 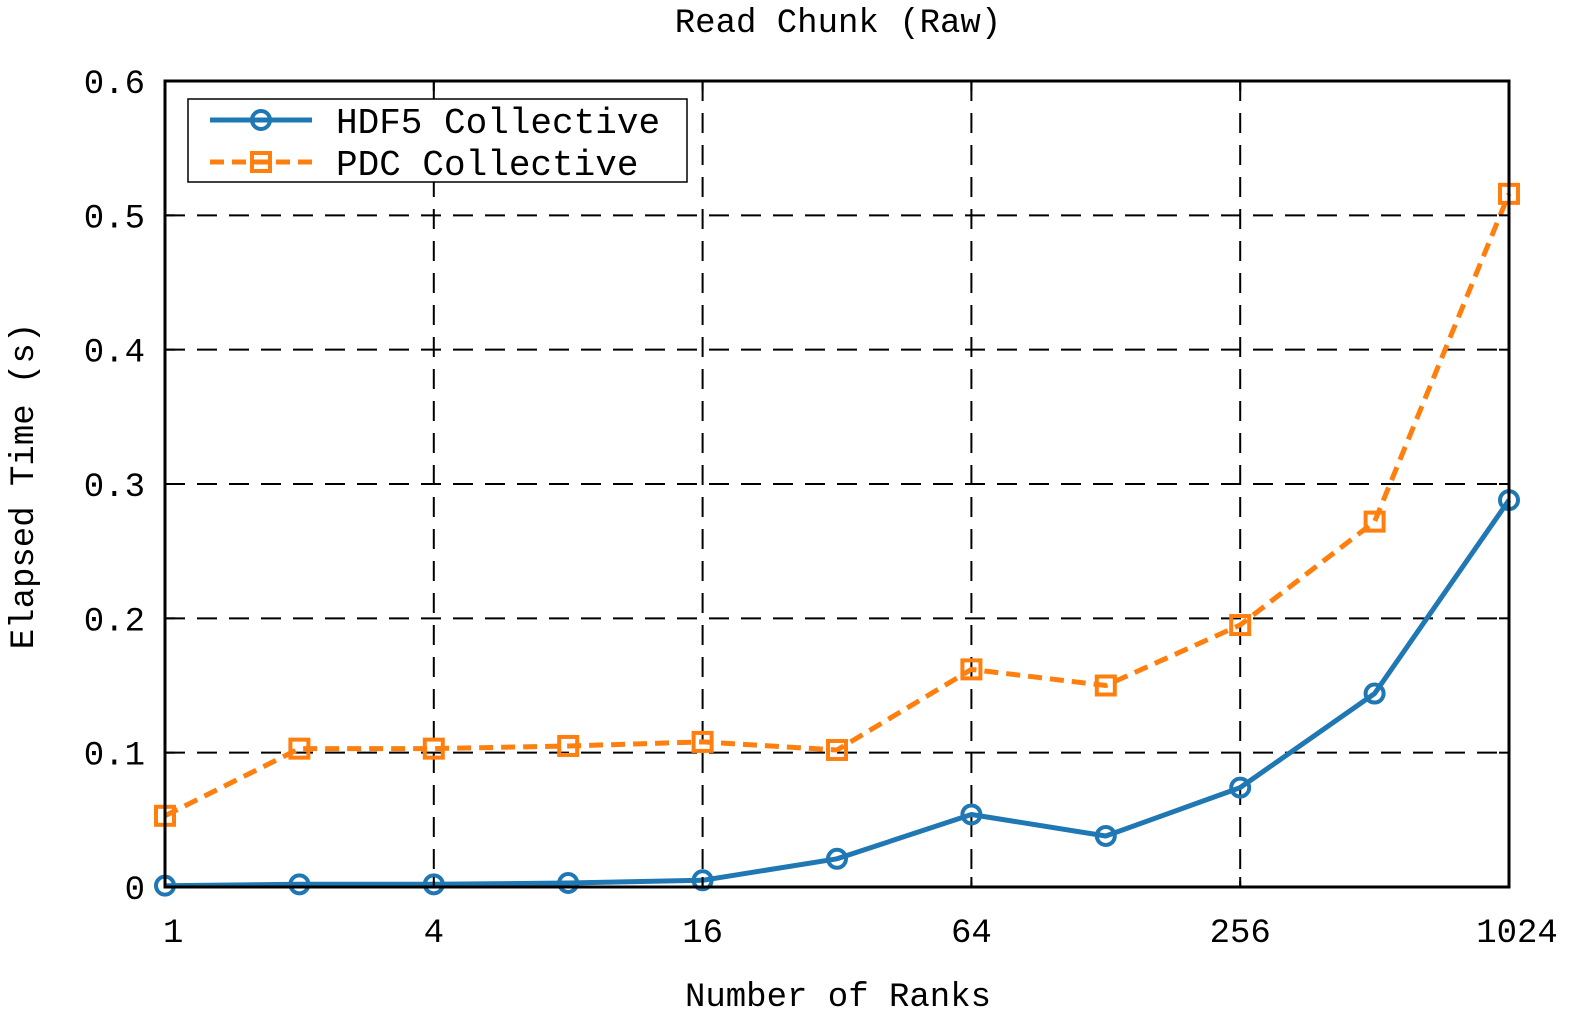 What do you see at coordinates (1240, 934) in the screenshot?
I see `x-tick-label: 256` at bounding box center [1240, 934].